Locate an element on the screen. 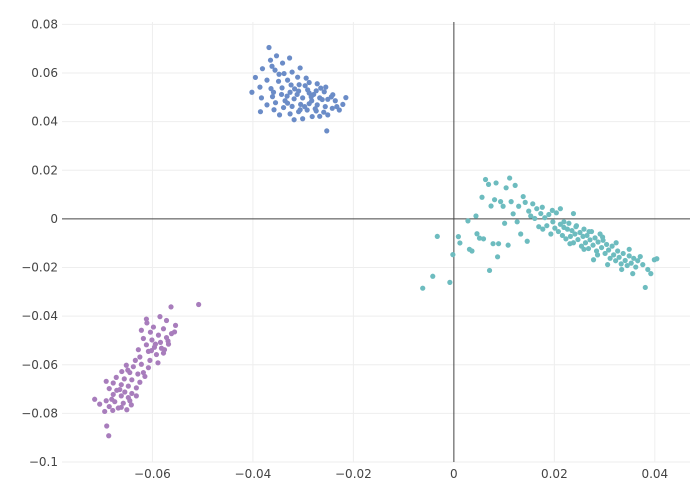 The image size is (700, 500). x-tick-label: −0.06 is located at coordinates (152, 474).